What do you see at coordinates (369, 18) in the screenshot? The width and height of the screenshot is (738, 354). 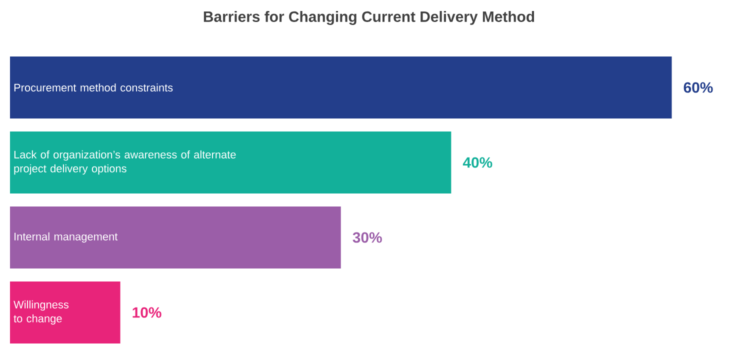 I see `chart-title: Barriers for Changing Current Delivery Method` at bounding box center [369, 18].